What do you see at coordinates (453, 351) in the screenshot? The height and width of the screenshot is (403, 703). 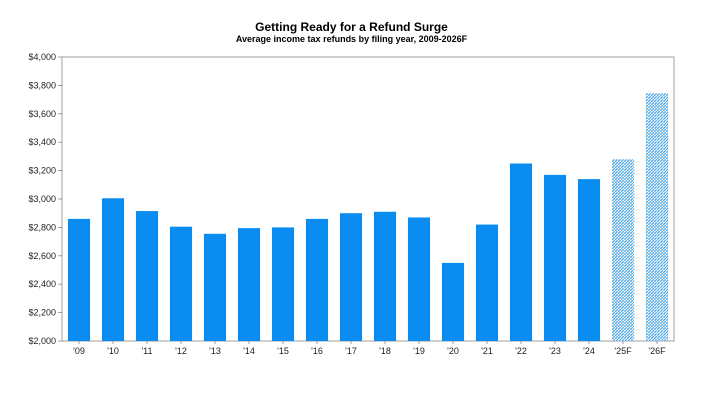 I see `x-tick-label: '20` at bounding box center [453, 351].